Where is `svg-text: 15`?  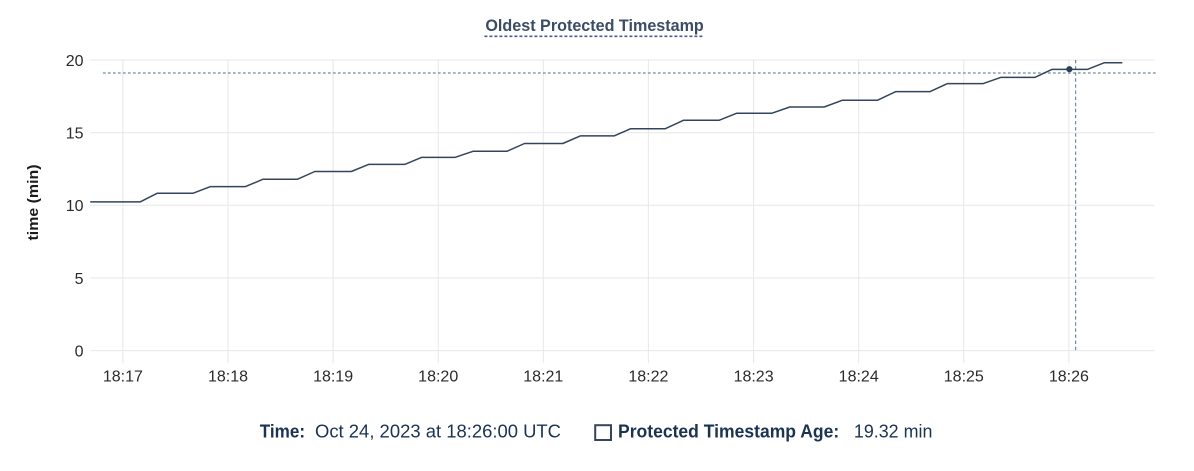
svg-text: 15 is located at coordinates (75, 134).